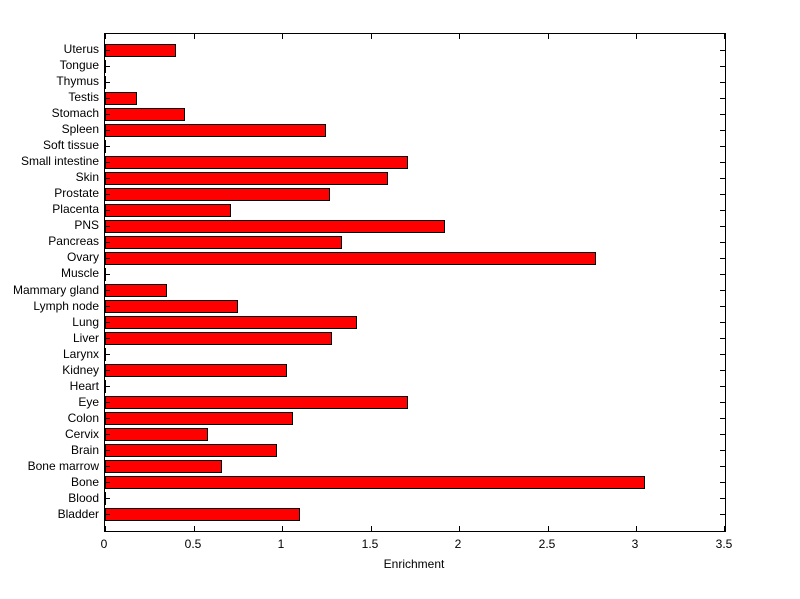 The width and height of the screenshot is (800, 599). Describe the element at coordinates (223, 242) in the screenshot. I see `bar-pancreas` at that location.